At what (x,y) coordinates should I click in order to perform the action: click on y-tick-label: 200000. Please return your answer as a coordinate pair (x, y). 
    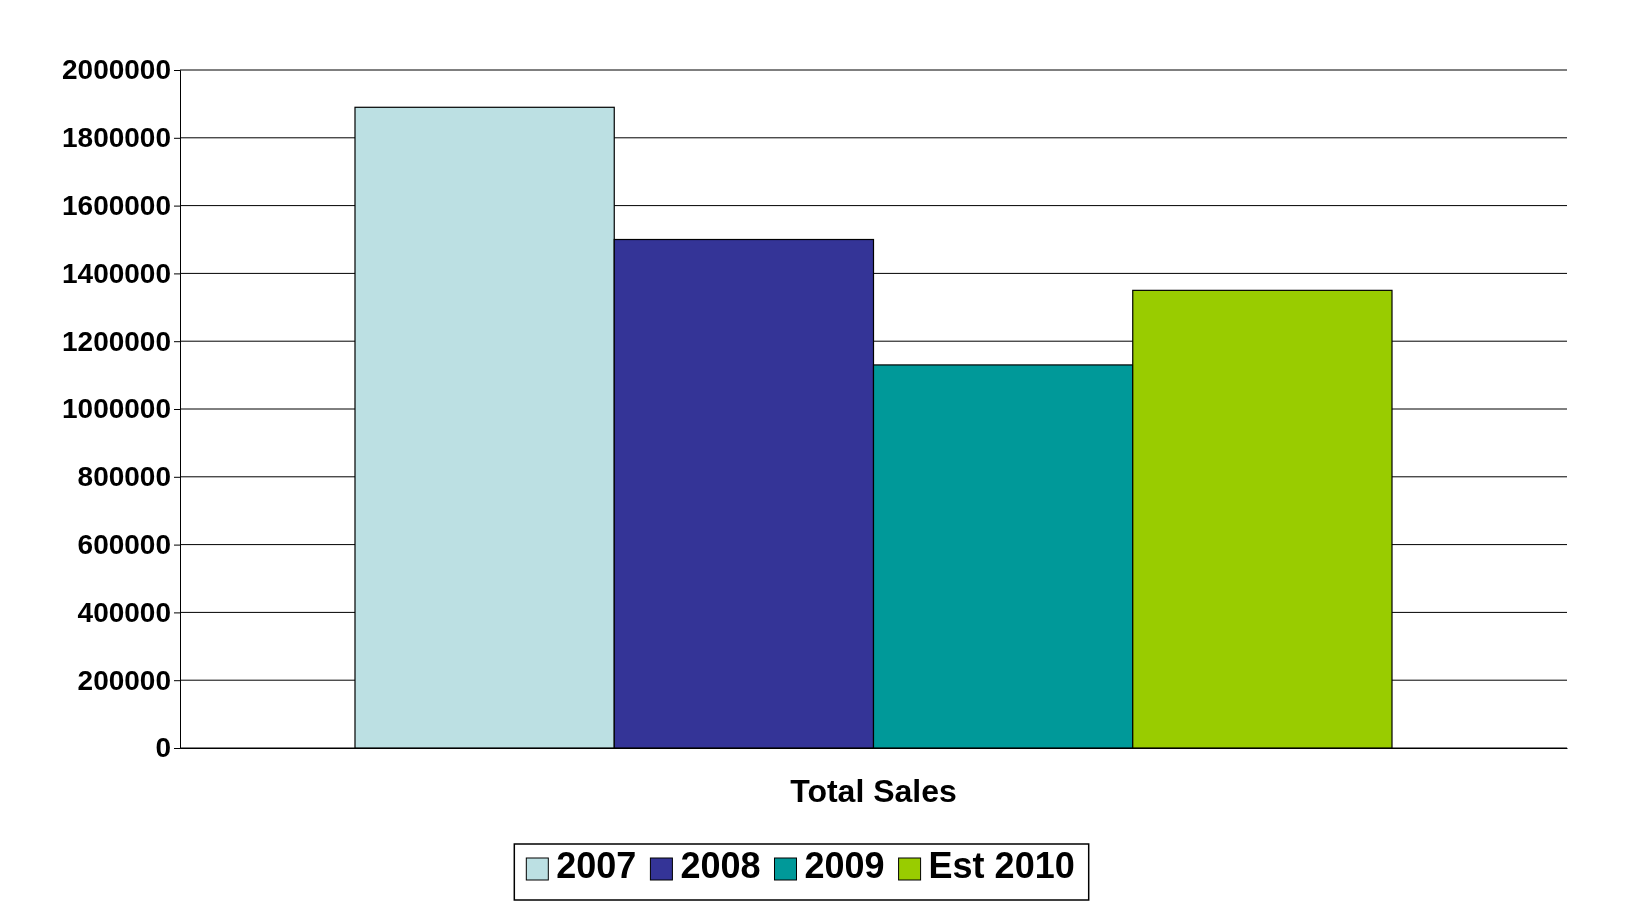
    Looking at the image, I should click on (124, 680).